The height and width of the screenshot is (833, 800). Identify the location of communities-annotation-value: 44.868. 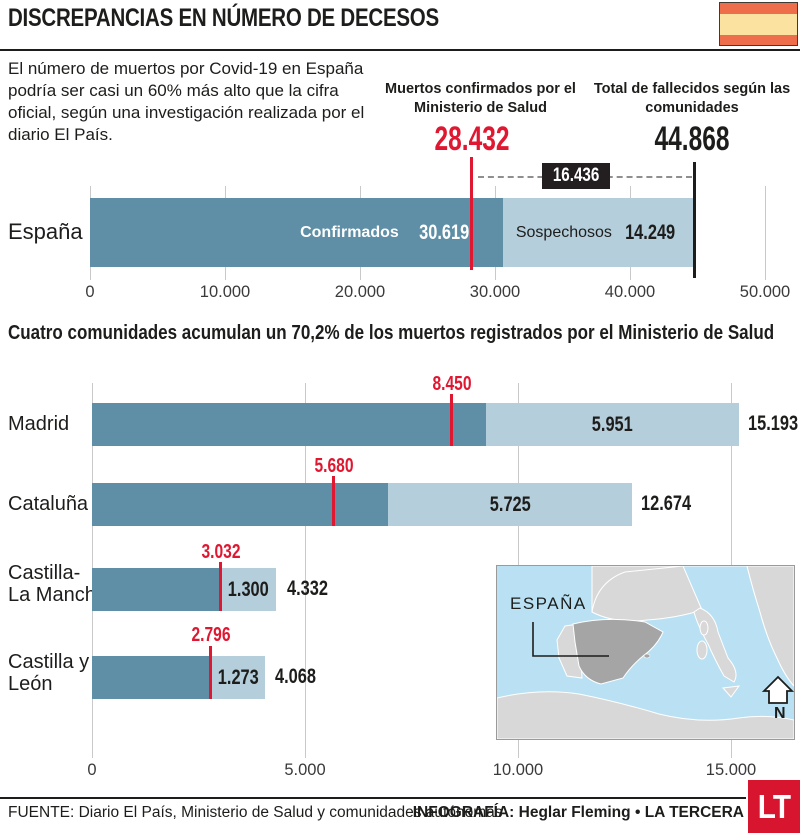
(692, 139).